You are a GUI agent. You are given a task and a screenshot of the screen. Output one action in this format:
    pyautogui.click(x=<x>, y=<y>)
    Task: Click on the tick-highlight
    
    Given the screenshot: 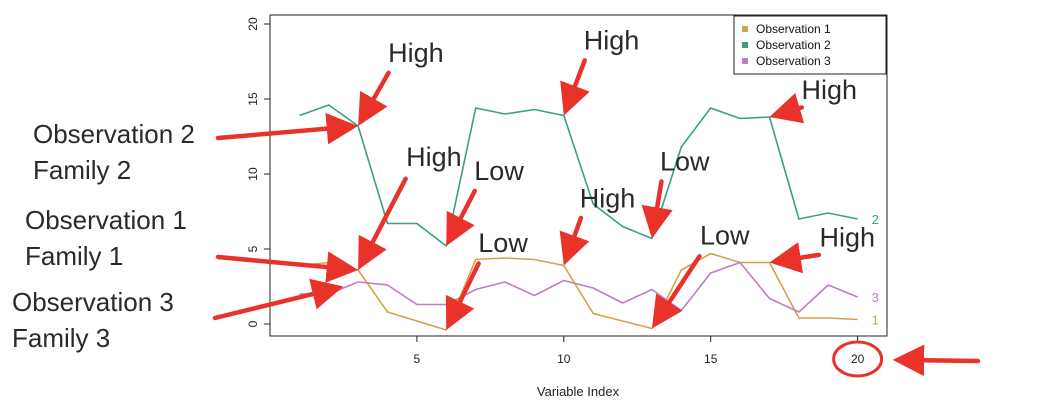 What is the action you would take?
    pyautogui.click(x=906, y=359)
    